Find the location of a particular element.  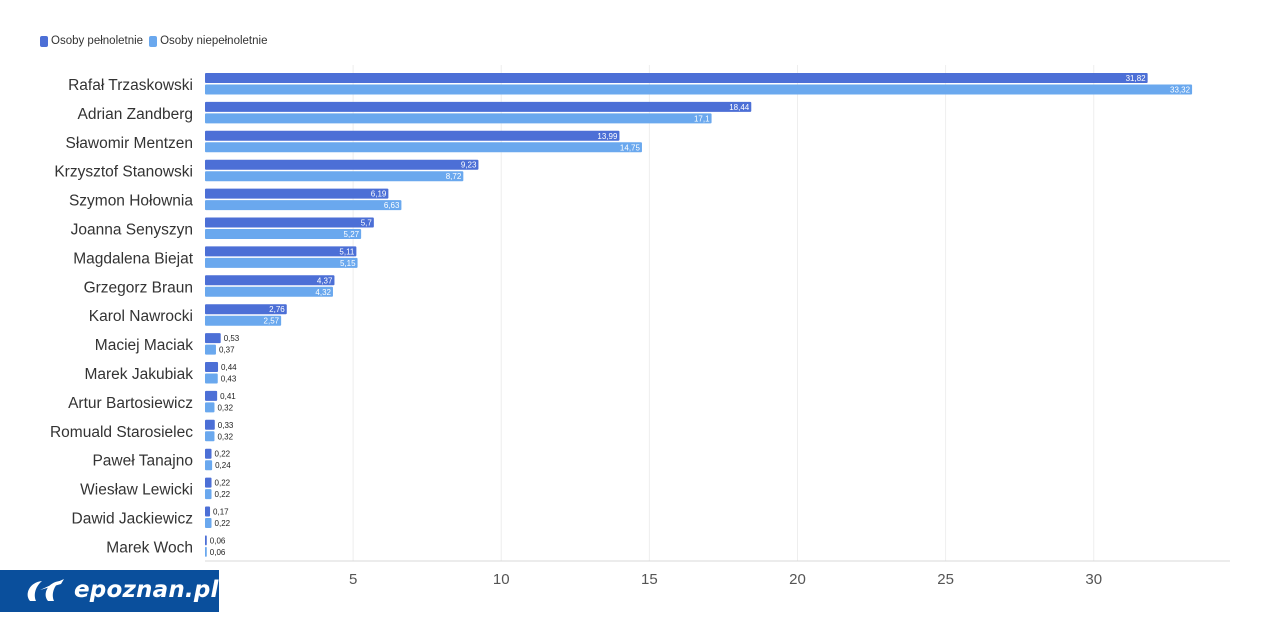

category-label: Marek Woch is located at coordinates (149, 547).